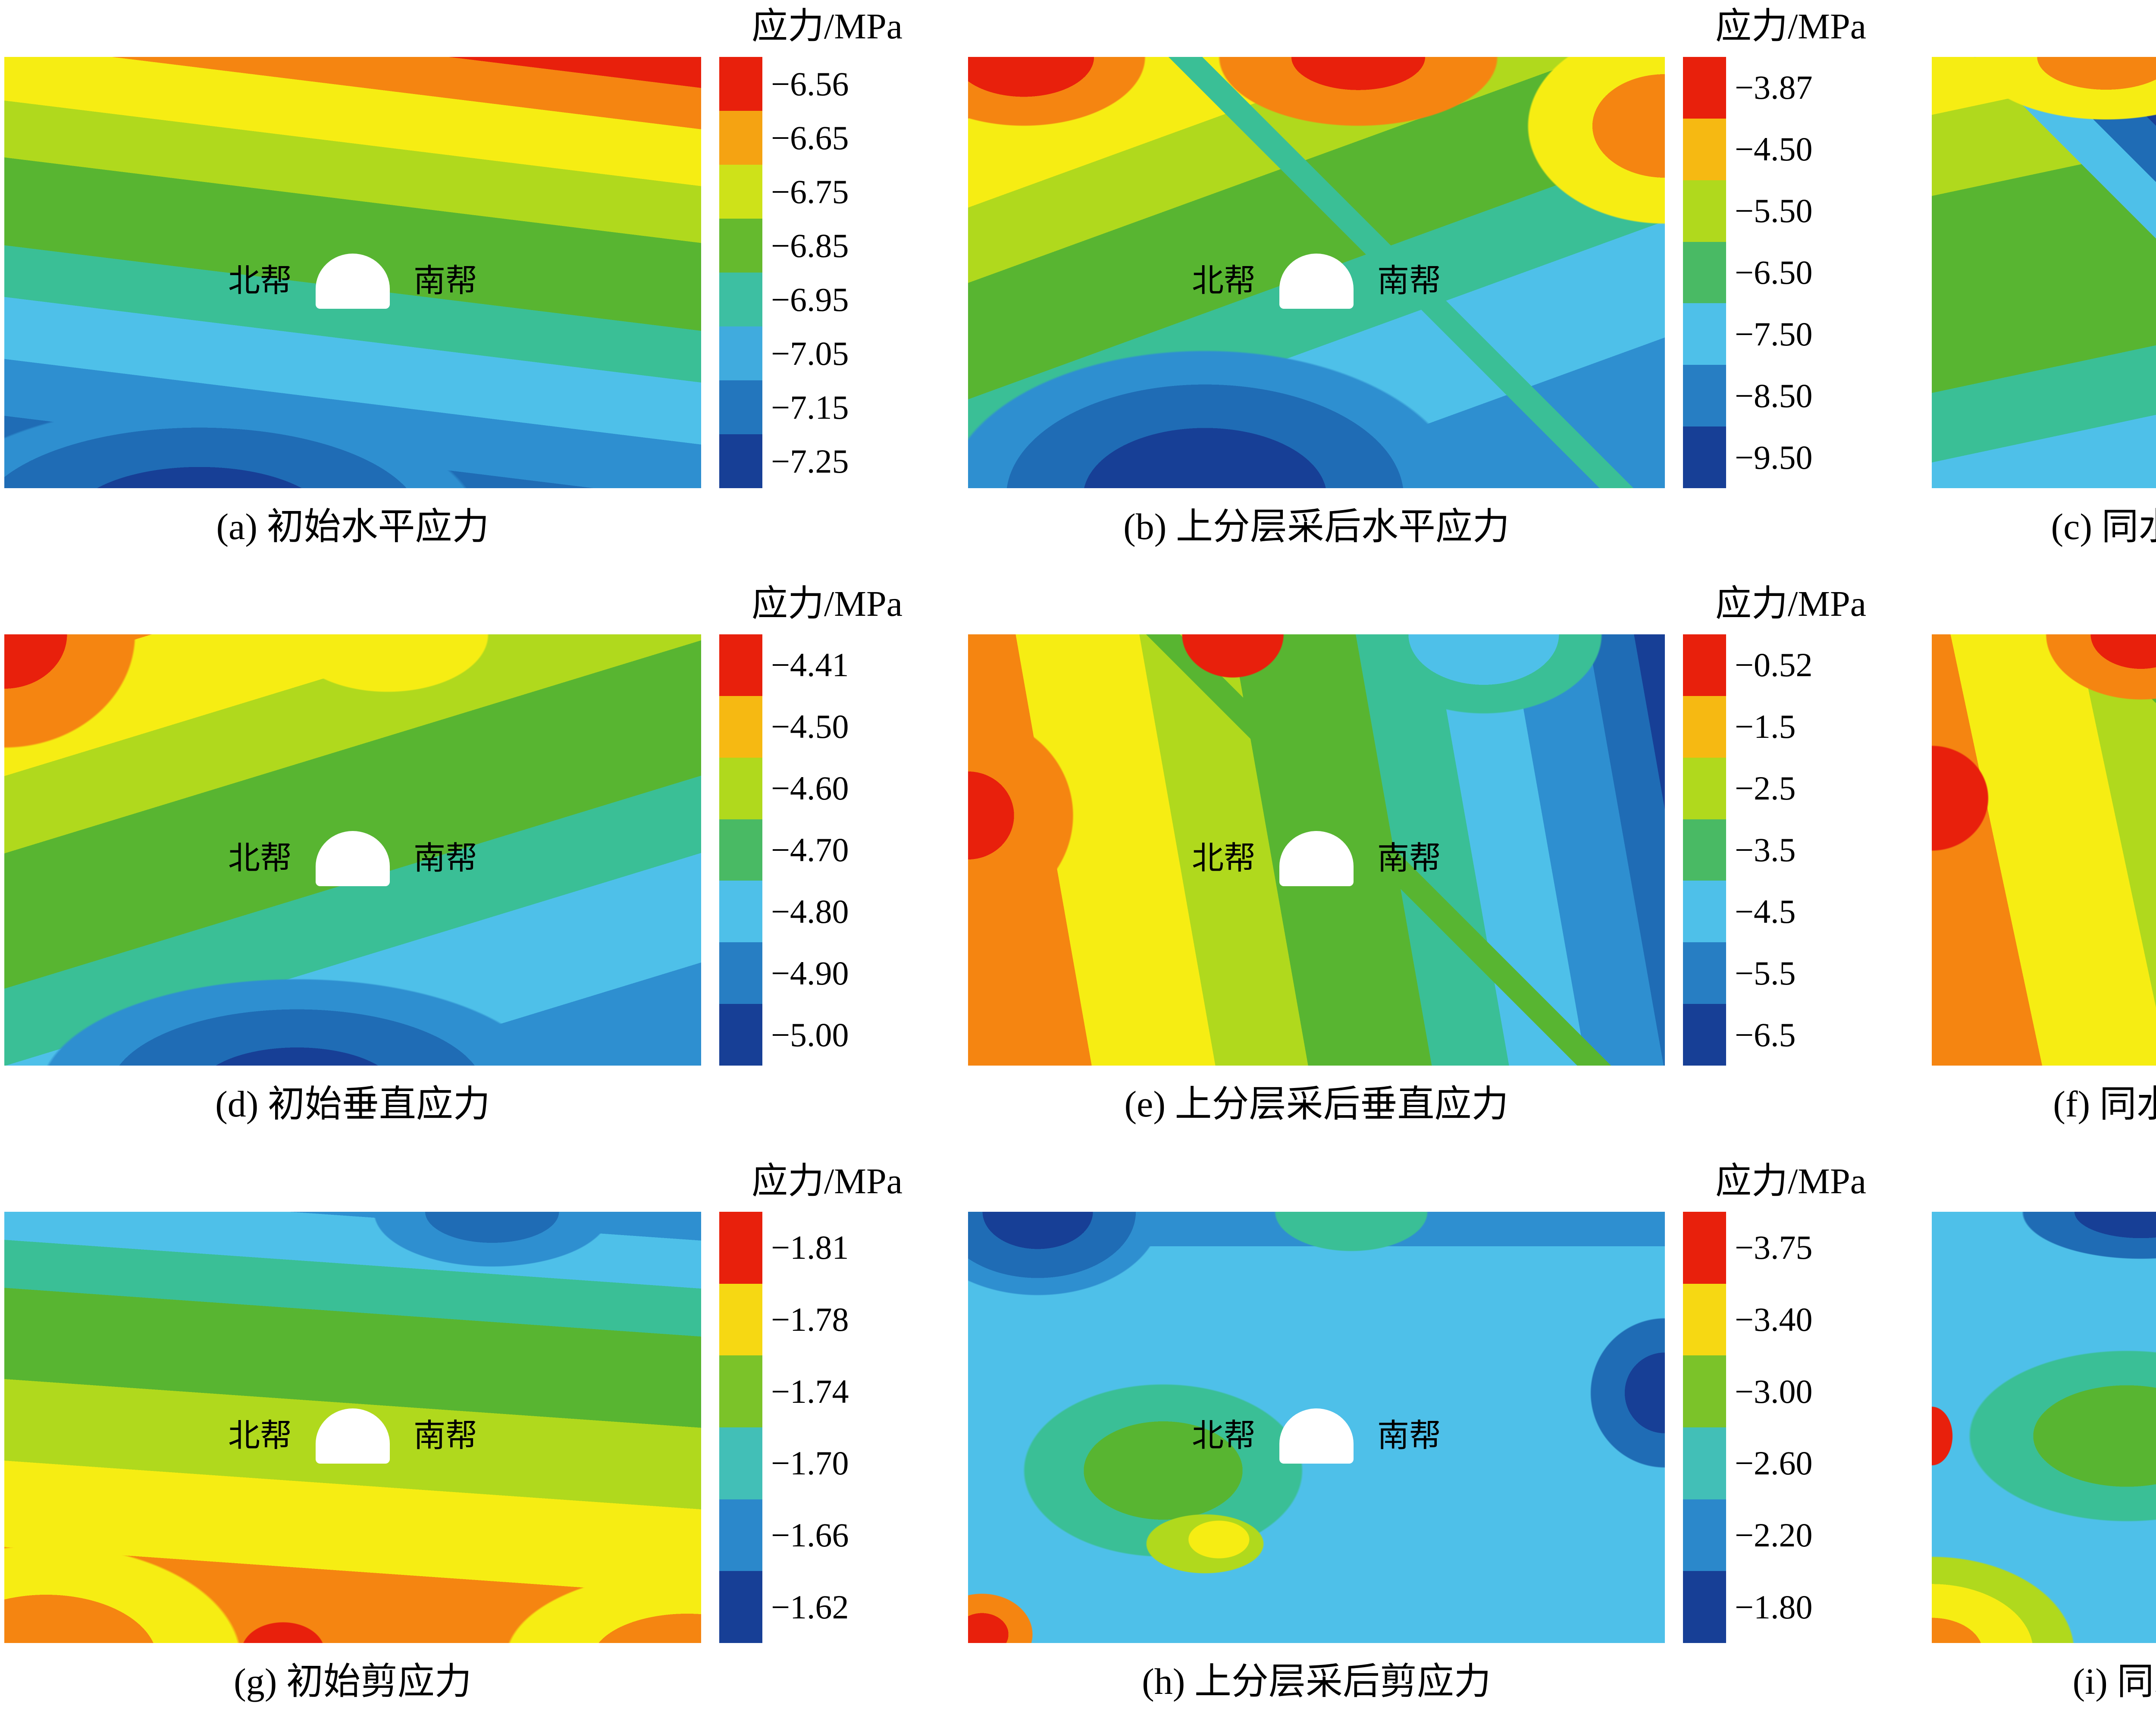 Image resolution: width=2156 pixels, height=1734 pixels. I want to click on colorbar-tick-label: −1.70, so click(810, 1463).